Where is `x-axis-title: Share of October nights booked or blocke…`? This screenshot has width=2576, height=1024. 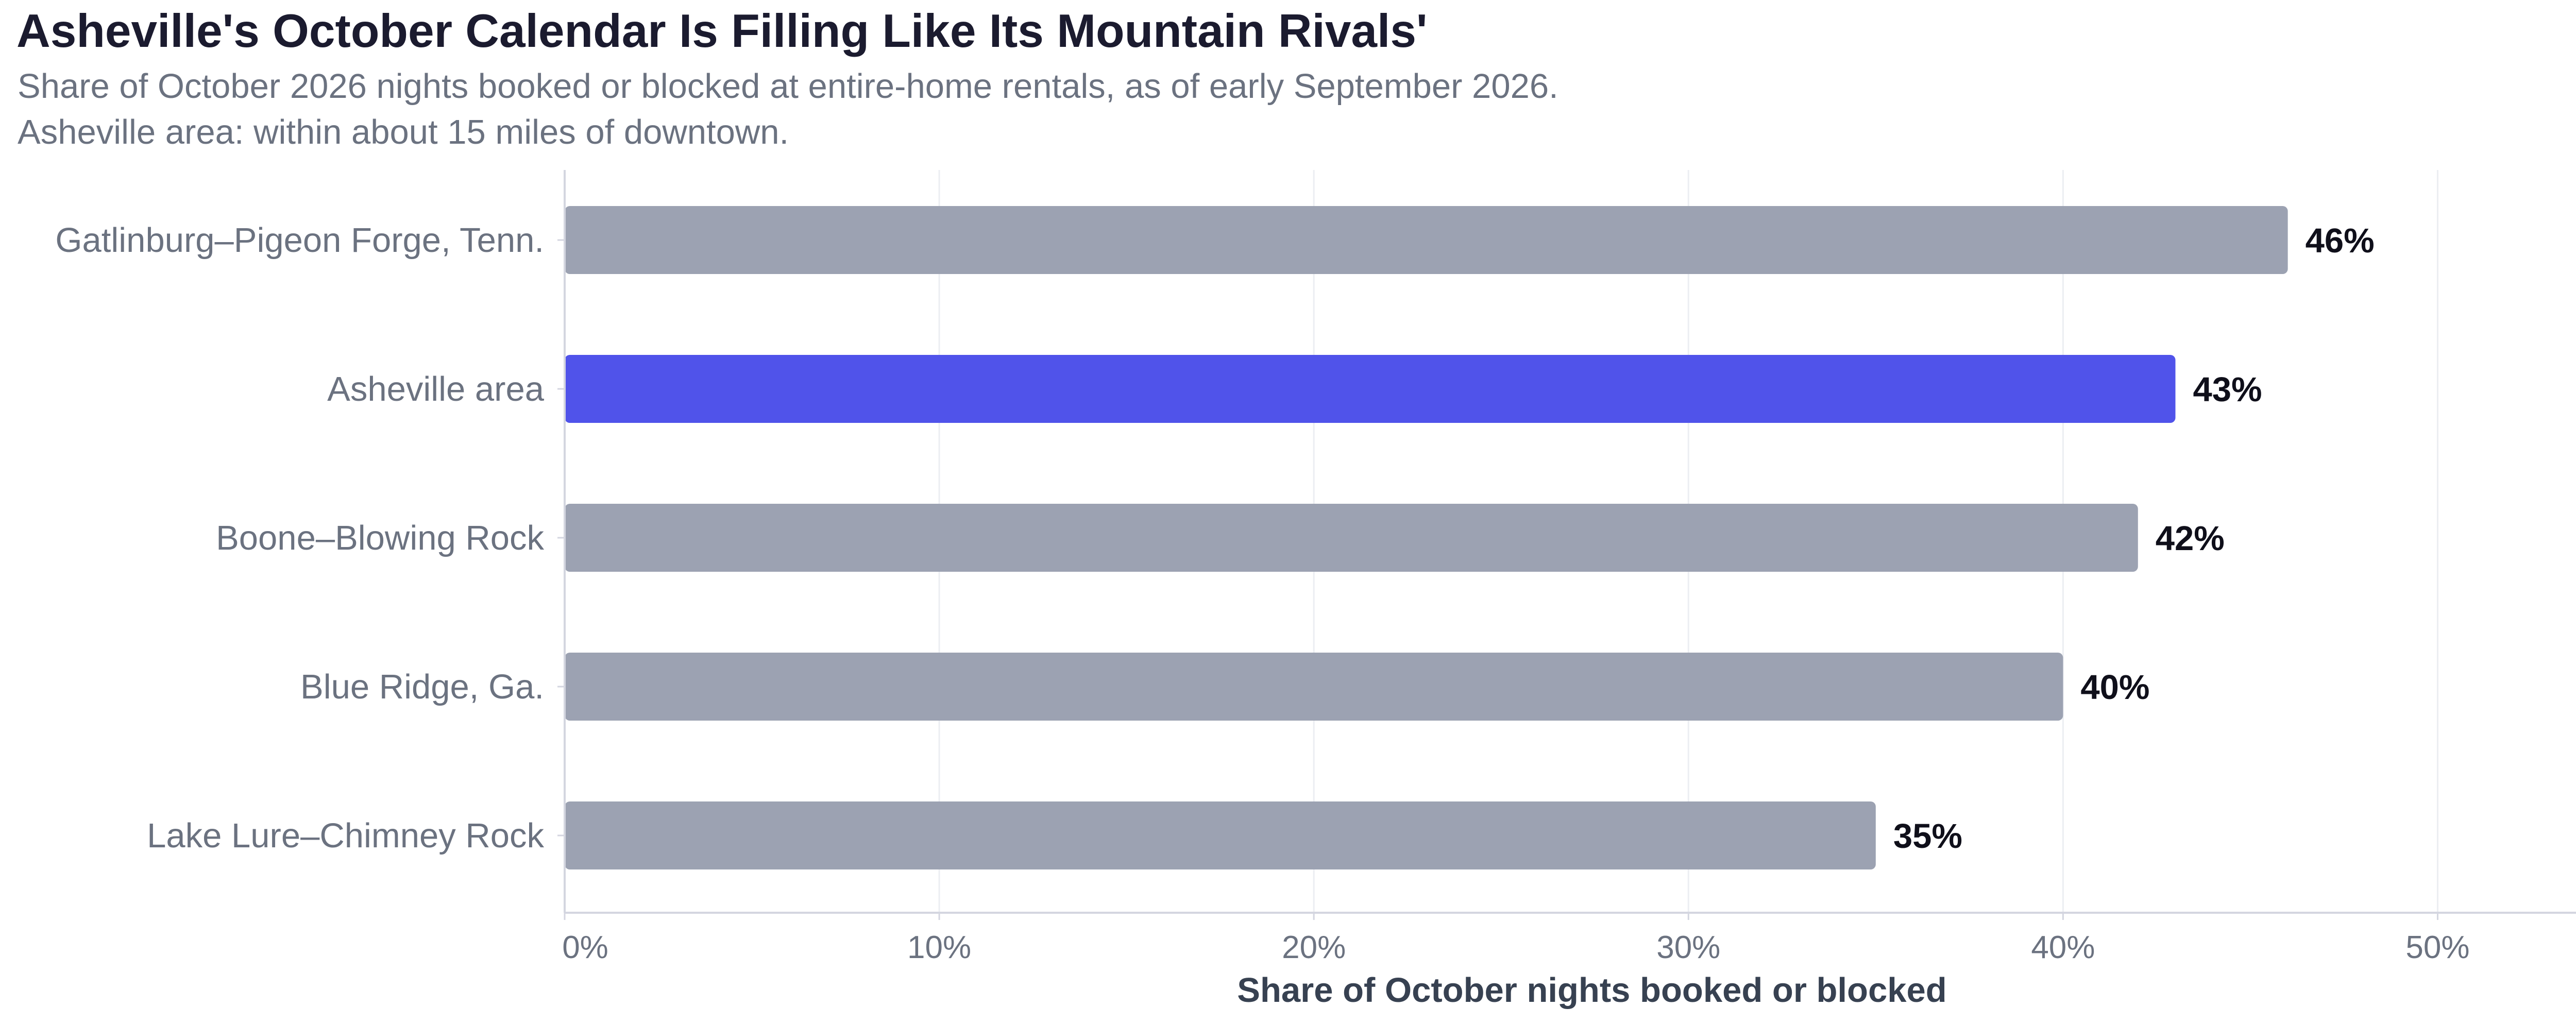 x-axis-title: Share of October nights booked or blocke… is located at coordinates (1591, 991).